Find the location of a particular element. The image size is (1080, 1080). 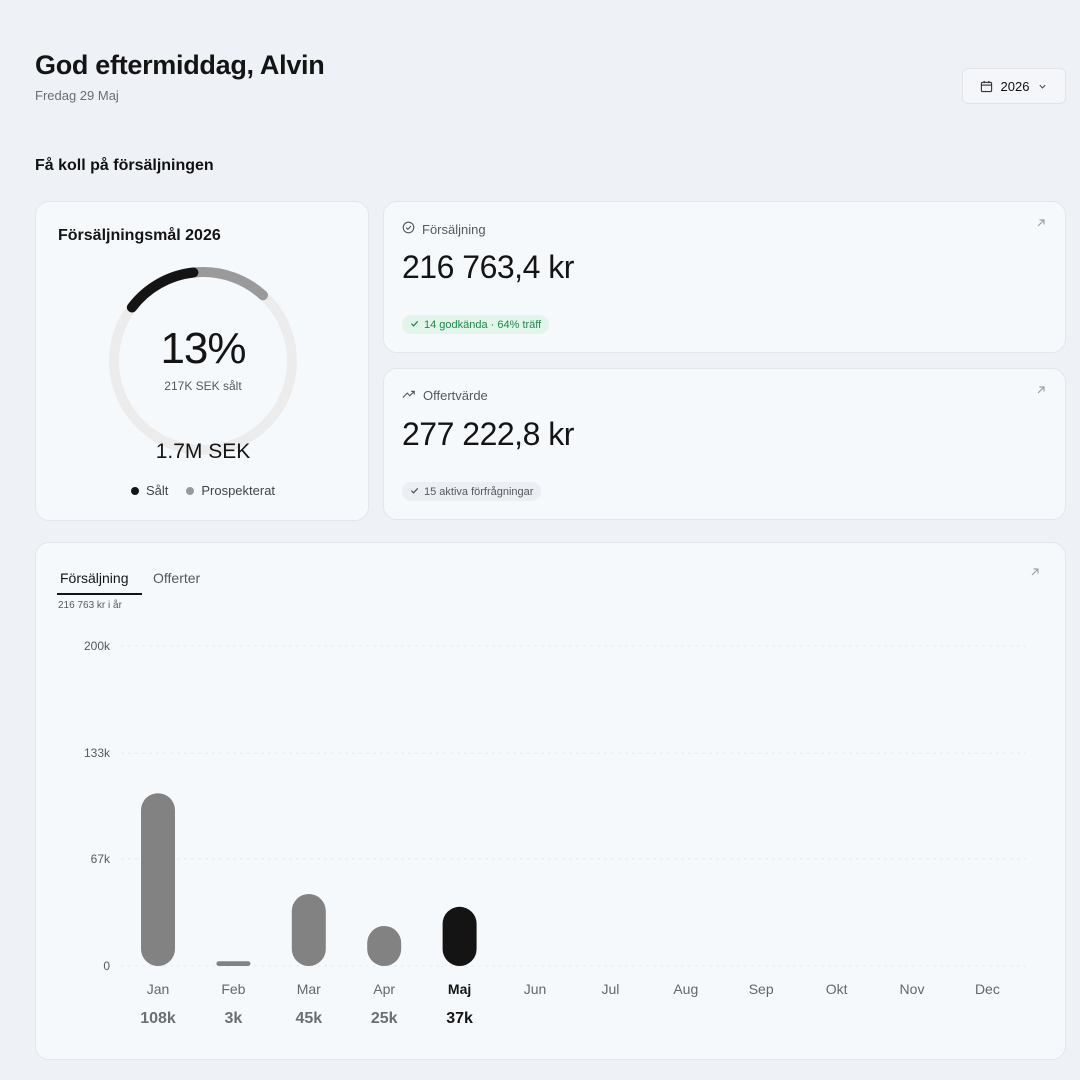

sales-stat-badge-label: 14 godkända · 64% träff is located at coordinates (483, 324).